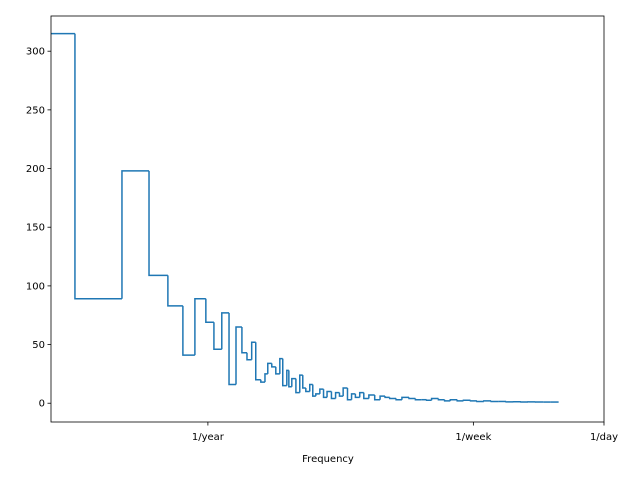  I want to click on y-tick-label: 250, so click(35, 110).